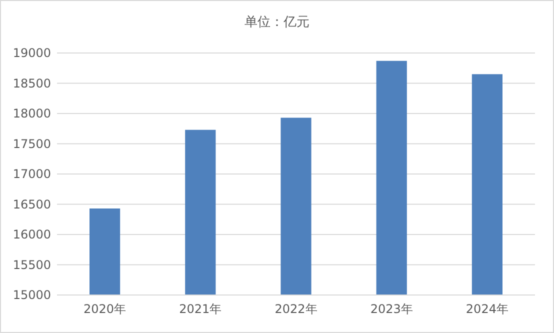 This screenshot has width=554, height=333. What do you see at coordinates (391, 309) in the screenshot?
I see `x-tick-label: 2023年` at bounding box center [391, 309].